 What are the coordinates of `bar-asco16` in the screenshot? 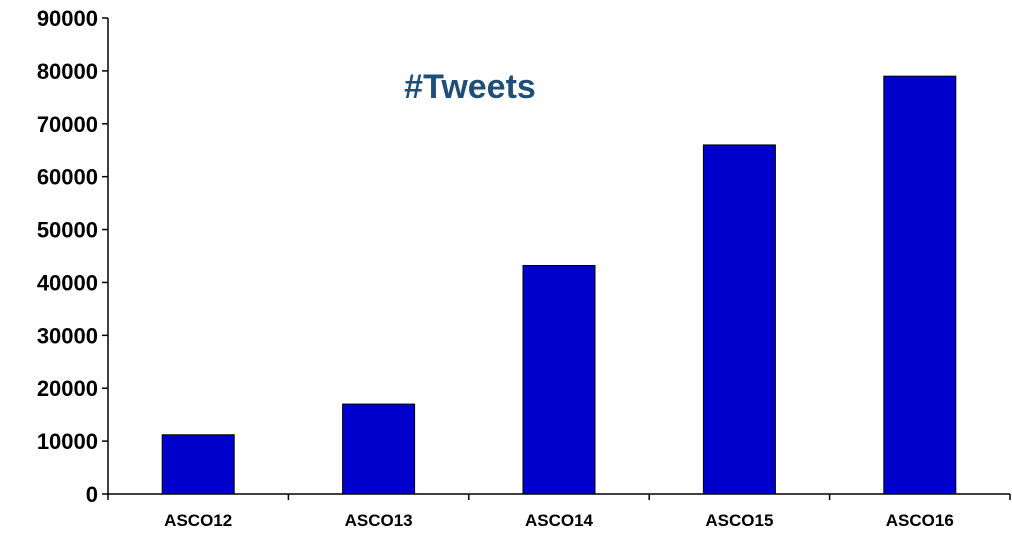 It's located at (920, 285).